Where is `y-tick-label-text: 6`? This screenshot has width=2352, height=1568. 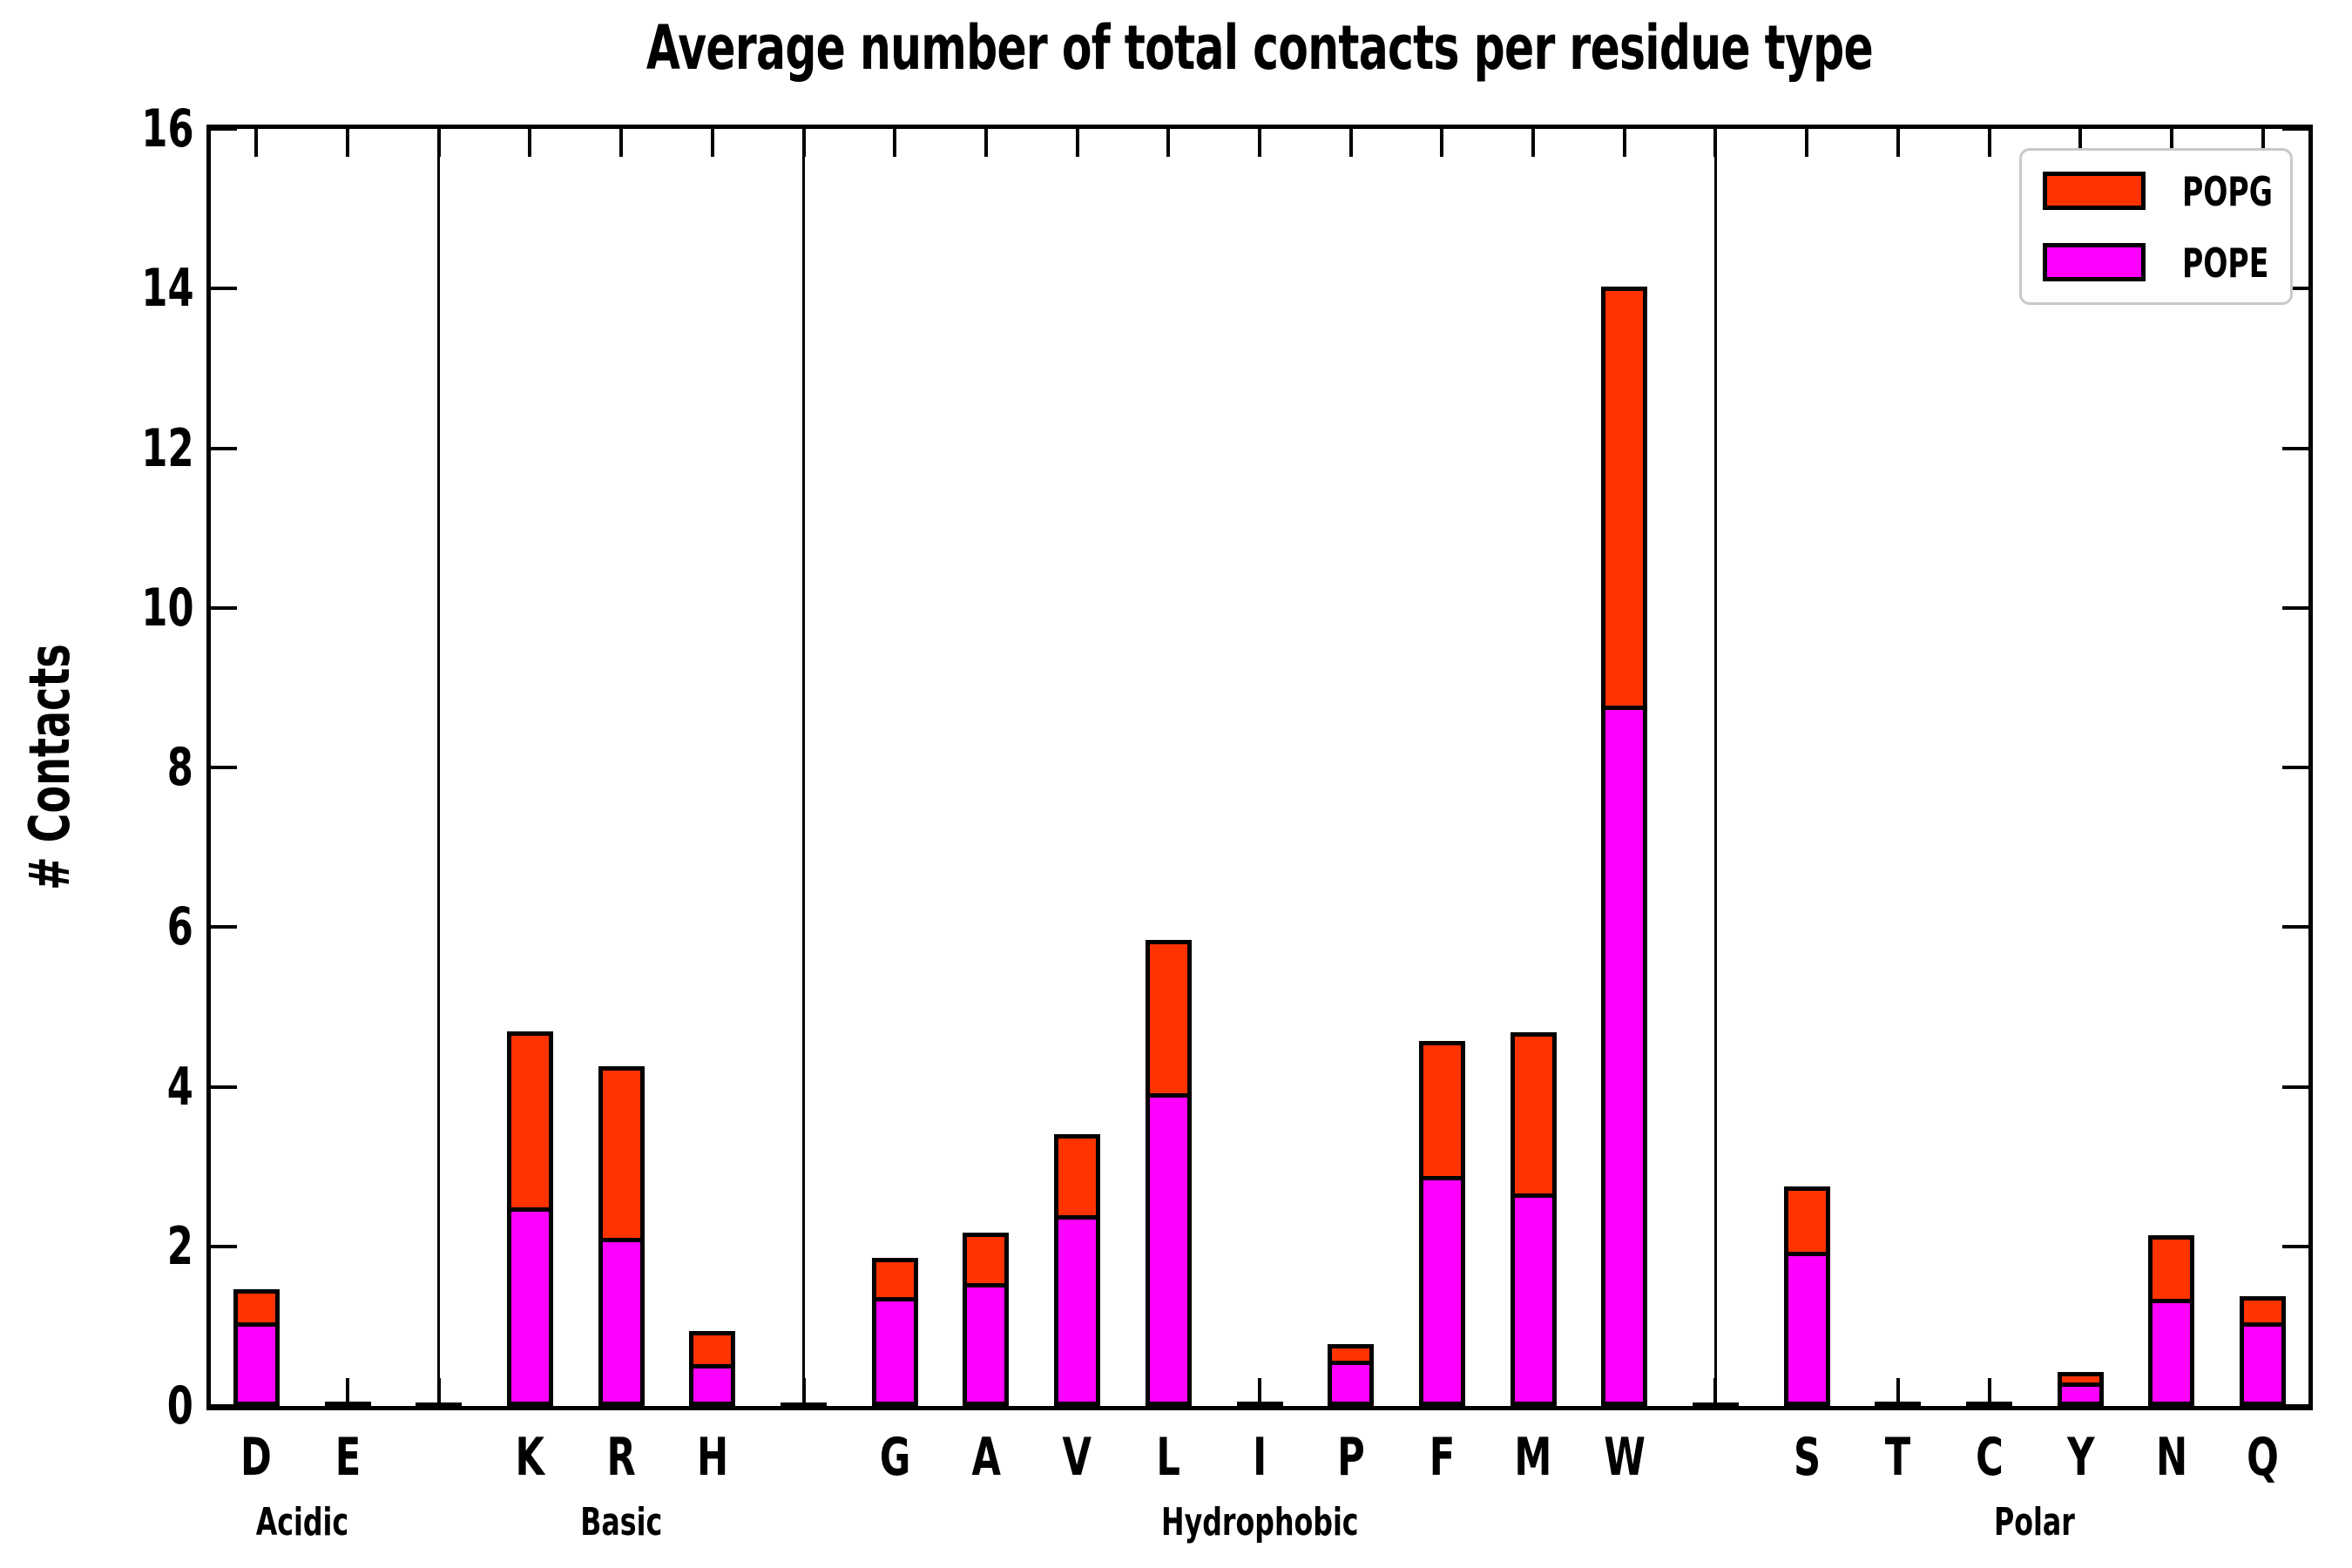 y-tick-label-text: 6 is located at coordinates (179, 927).